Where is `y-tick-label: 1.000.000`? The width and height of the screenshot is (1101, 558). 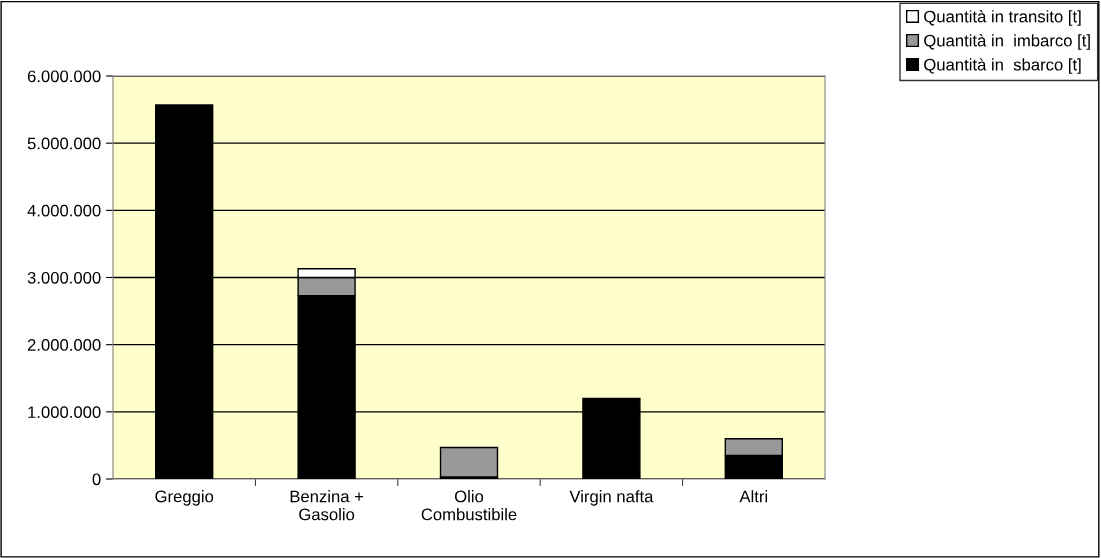
y-tick-label: 1.000.000 is located at coordinates (64, 412).